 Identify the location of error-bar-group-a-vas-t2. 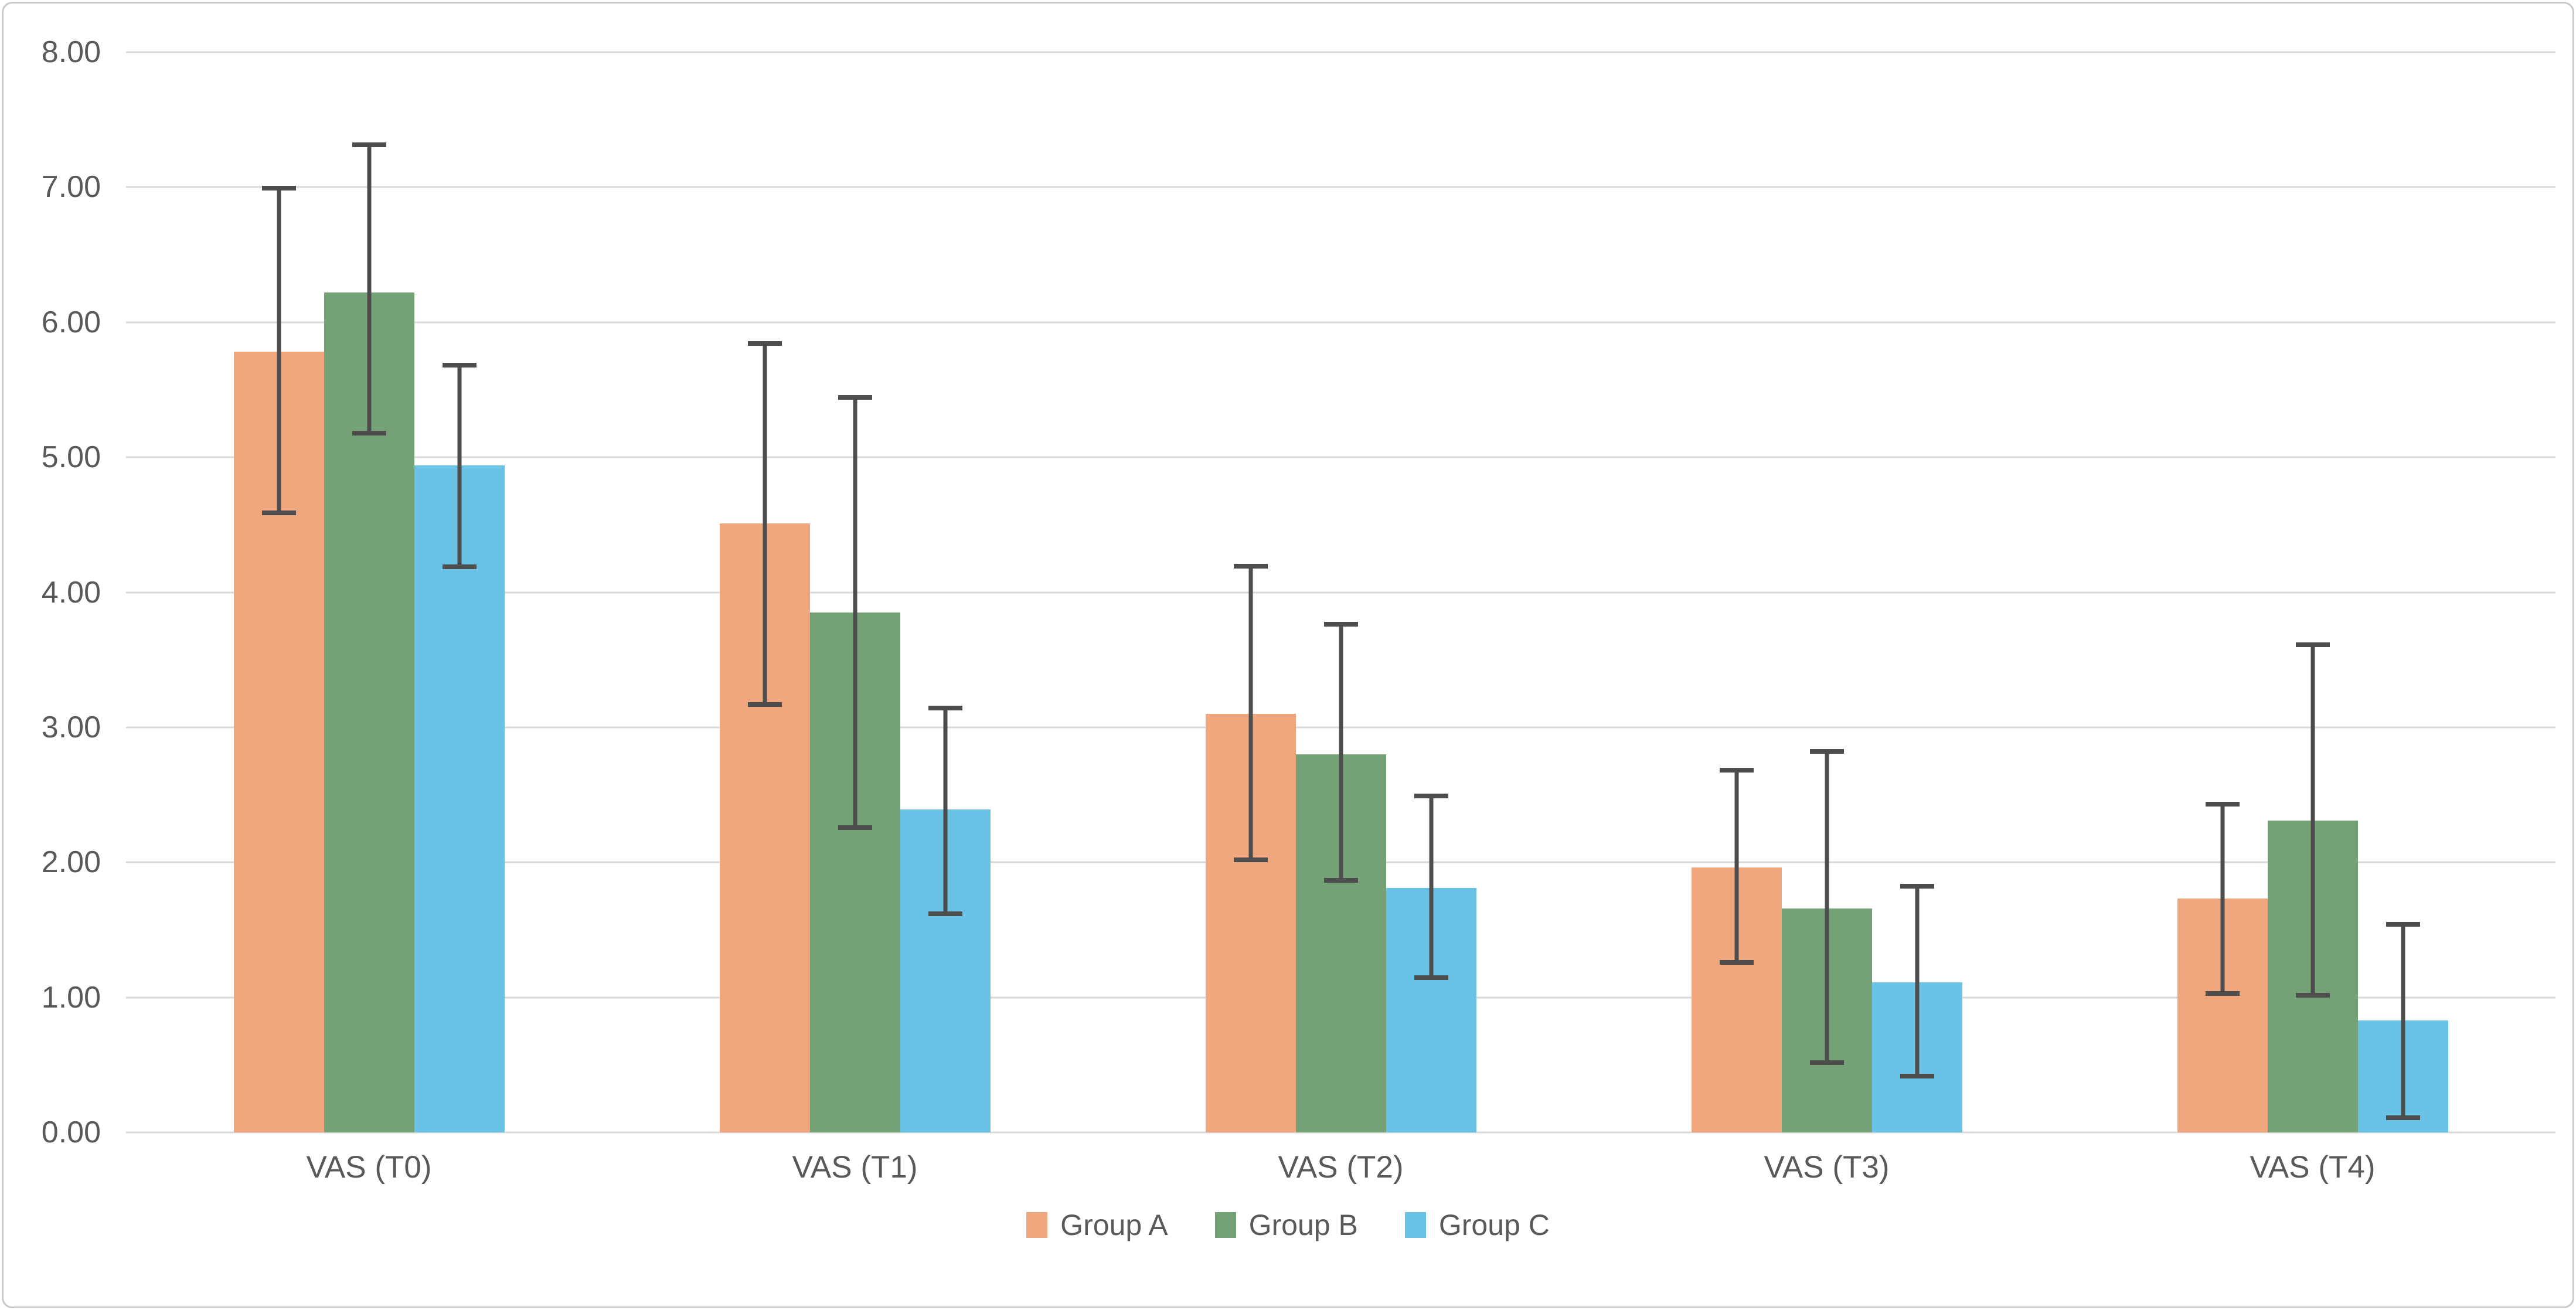
(1250, 713).